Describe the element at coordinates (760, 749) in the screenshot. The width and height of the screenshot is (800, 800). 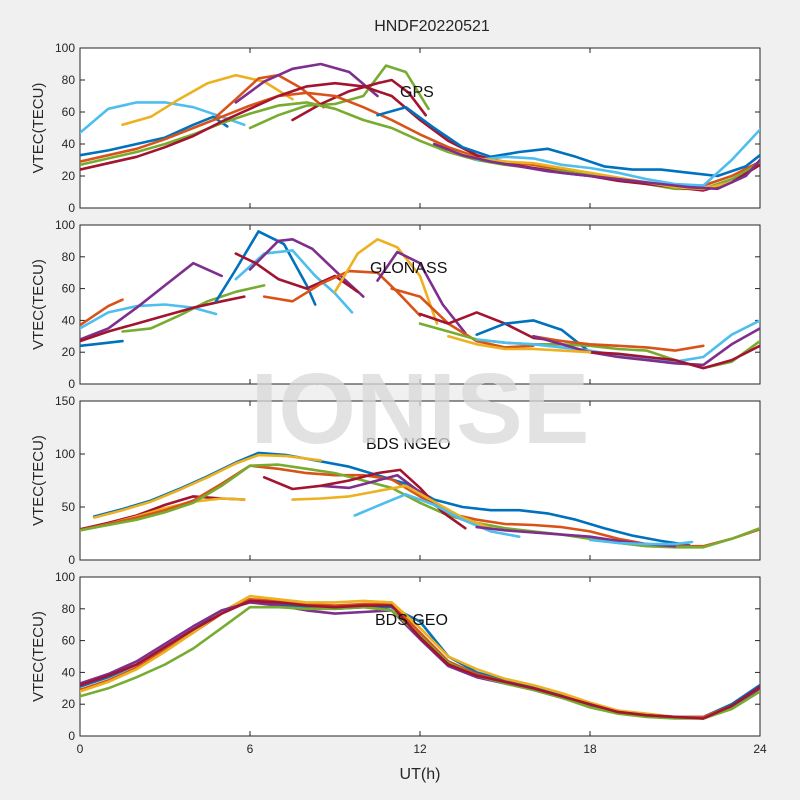
I see `x-tick-label: 24` at that location.